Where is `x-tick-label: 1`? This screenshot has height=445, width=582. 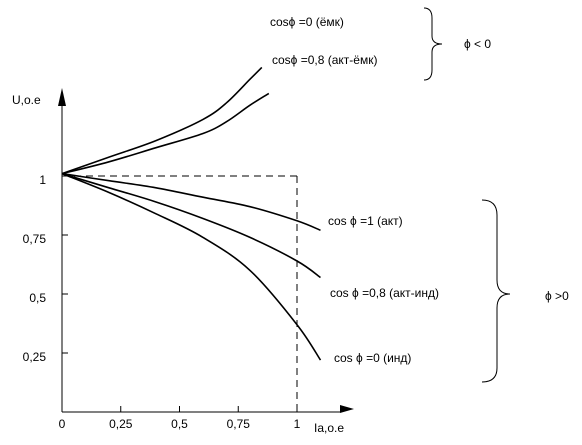
x-tick-label: 1 is located at coordinates (297, 424).